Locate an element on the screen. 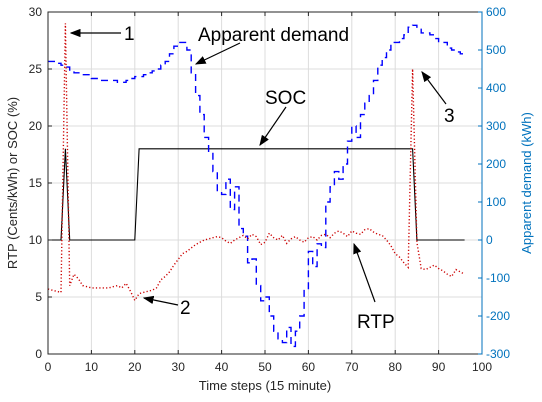 This screenshot has width=542, height=402. y-tick-label-left: 20 is located at coordinates (36, 126).